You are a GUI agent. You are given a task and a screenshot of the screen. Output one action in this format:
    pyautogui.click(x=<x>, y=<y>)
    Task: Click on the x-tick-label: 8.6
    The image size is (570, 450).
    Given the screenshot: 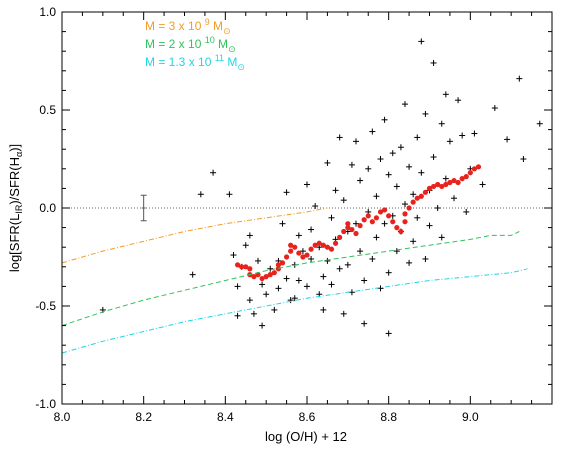 What is the action you would take?
    pyautogui.click(x=307, y=417)
    